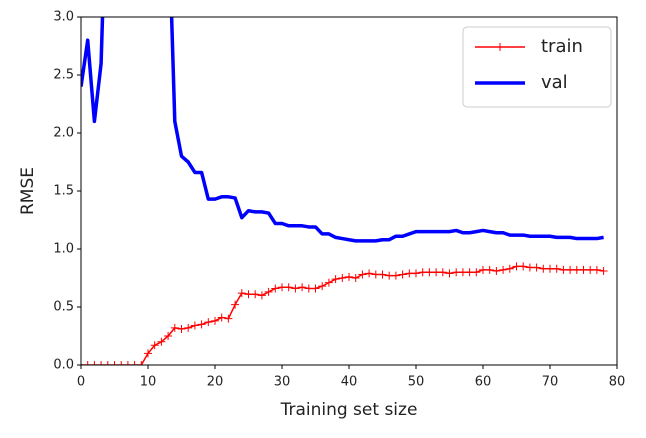  What do you see at coordinates (537, 67) in the screenshot?
I see `legend-box` at bounding box center [537, 67].